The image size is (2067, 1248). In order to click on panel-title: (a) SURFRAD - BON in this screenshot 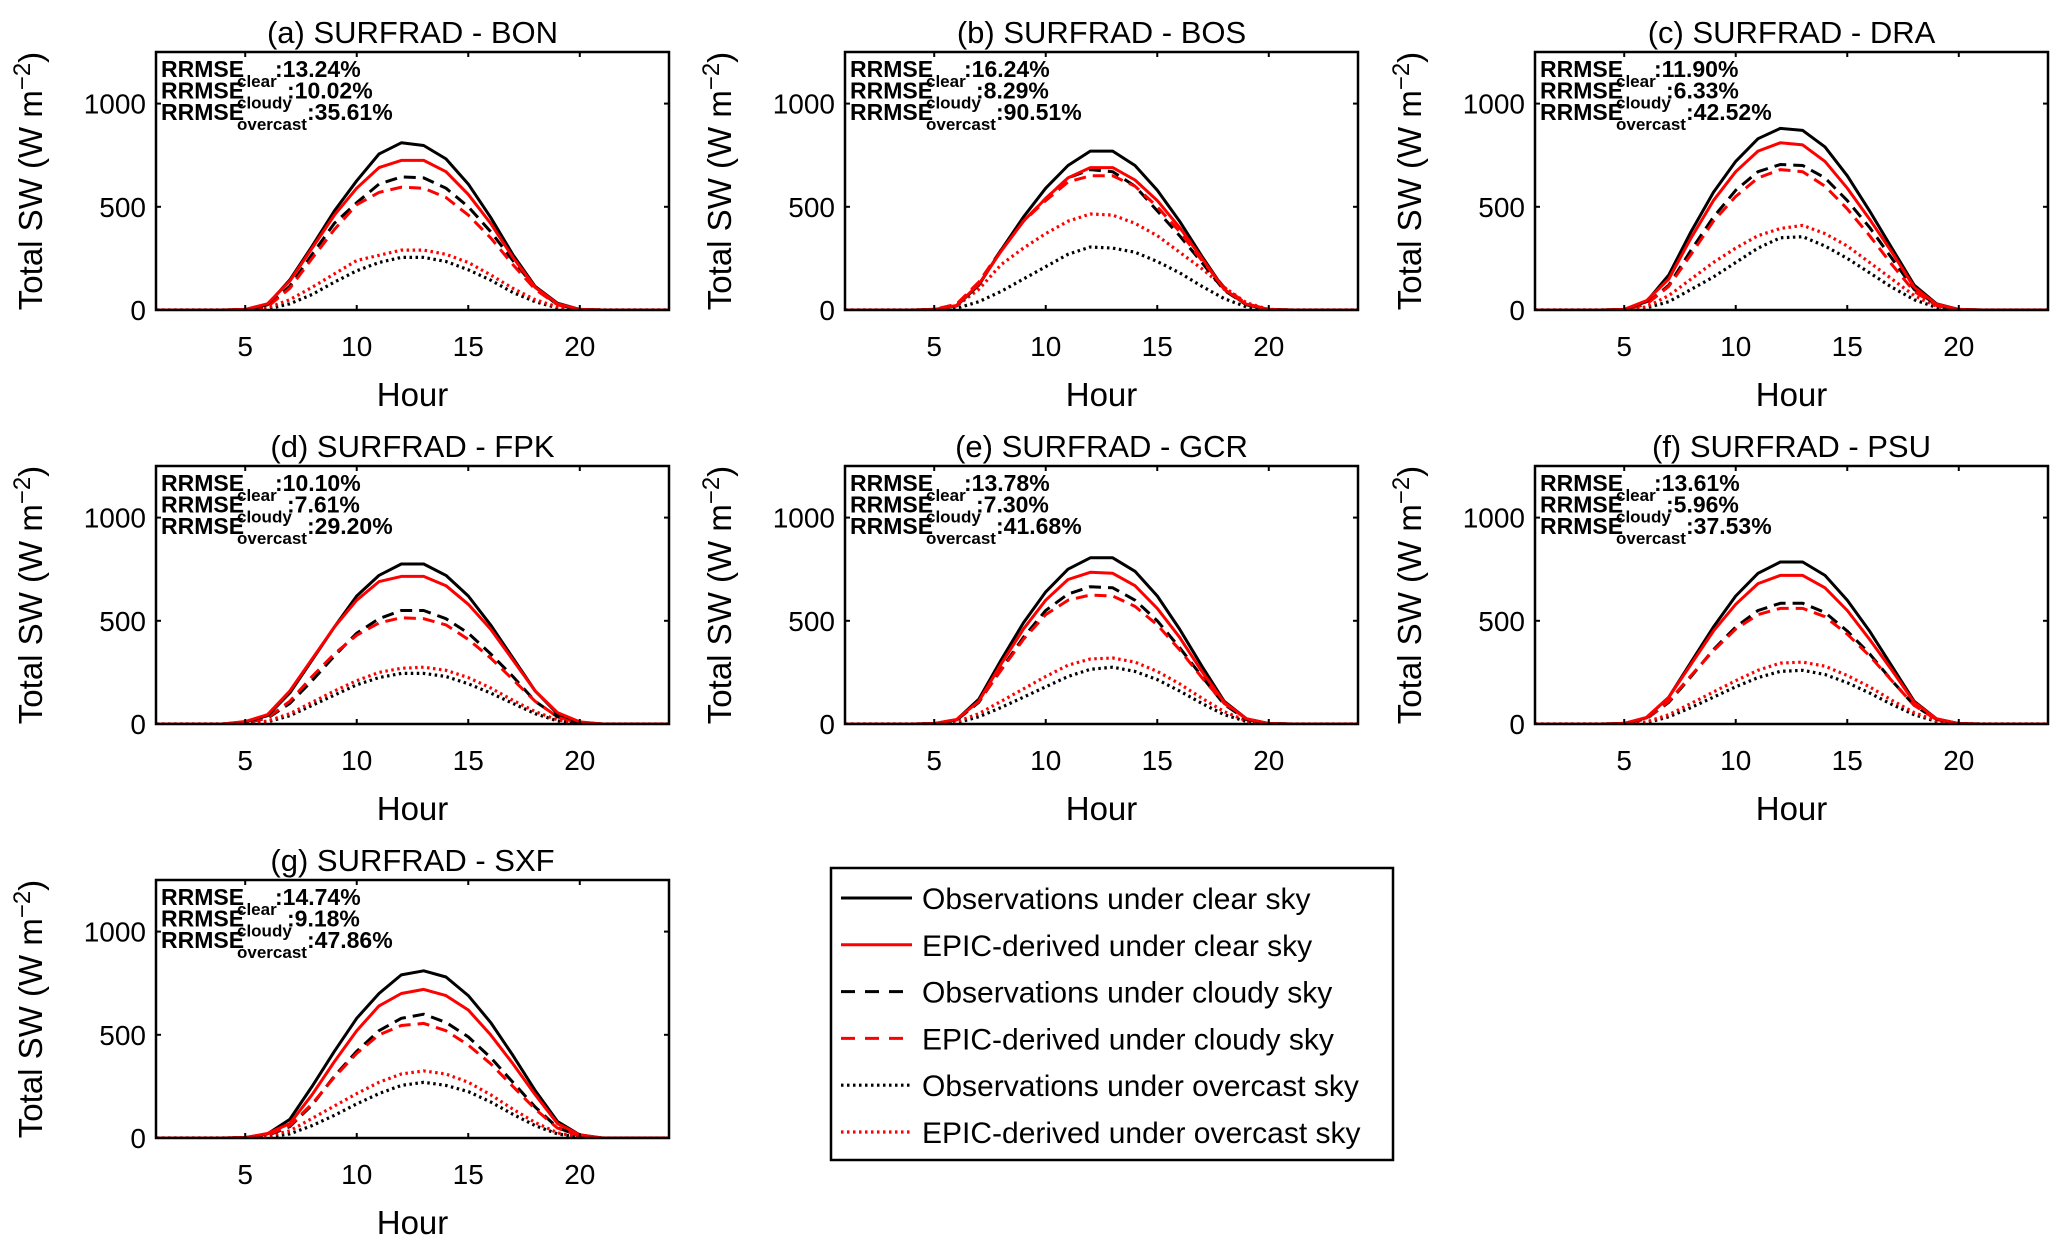, I will do `click(412, 32)`.